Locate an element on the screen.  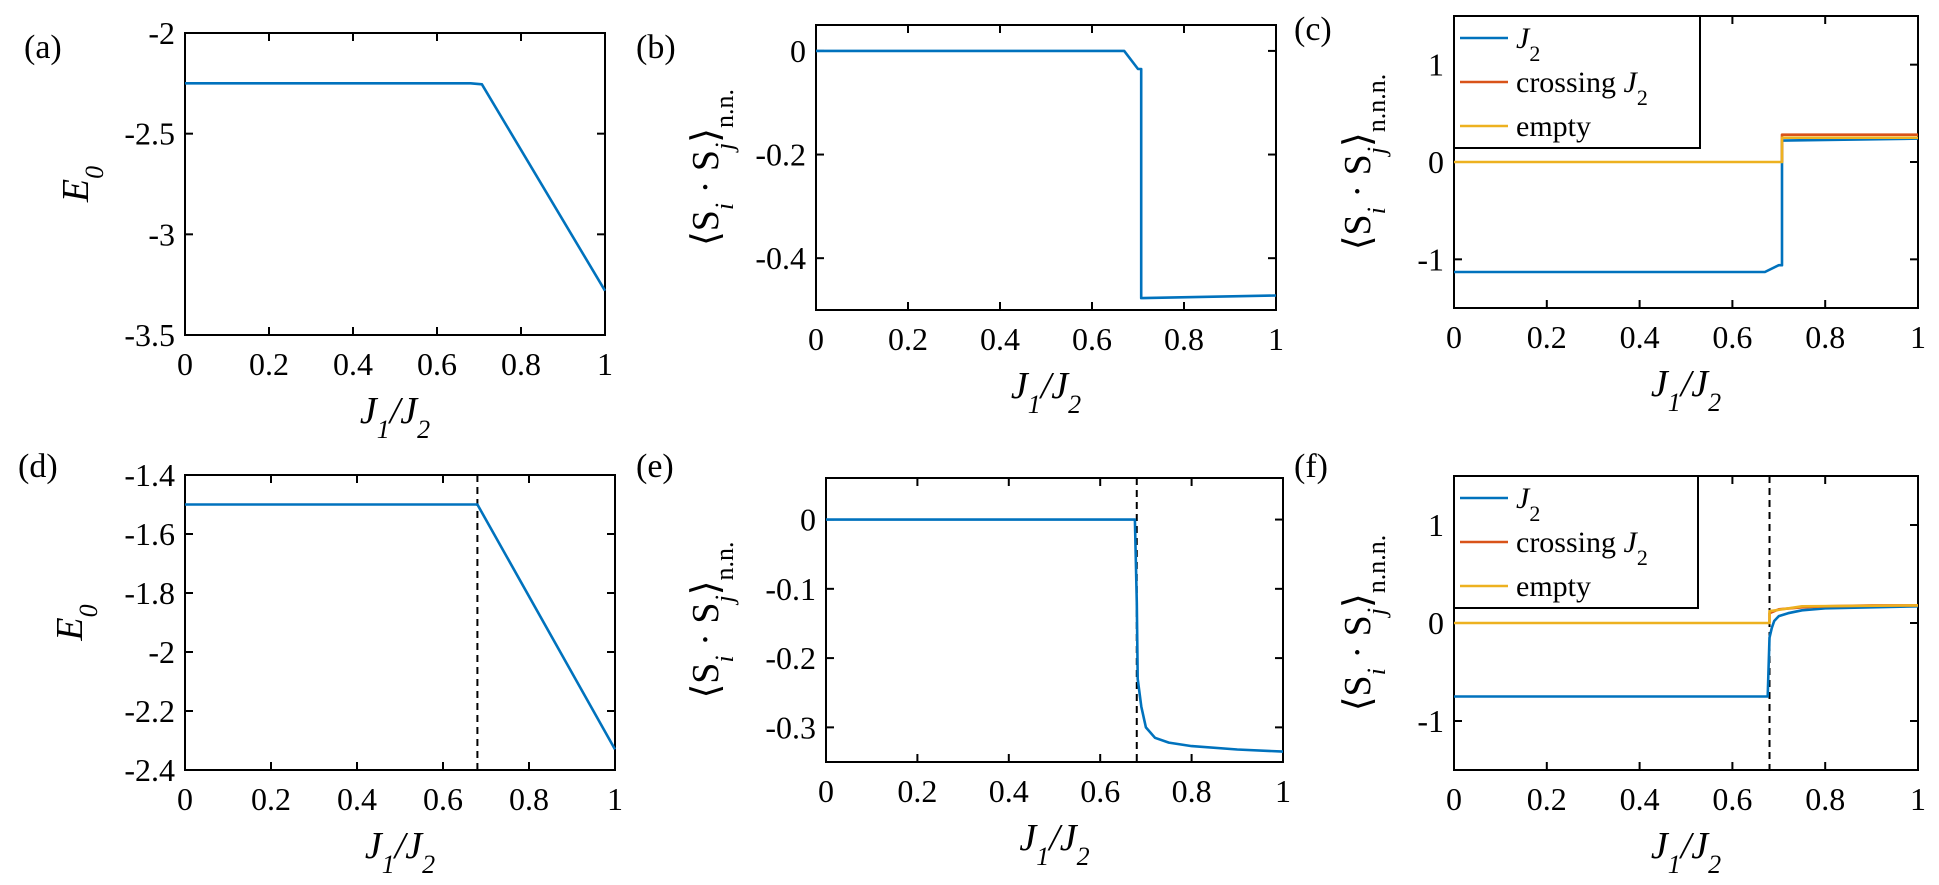
y-tick-label: -1.4 is located at coordinates (149, 475).